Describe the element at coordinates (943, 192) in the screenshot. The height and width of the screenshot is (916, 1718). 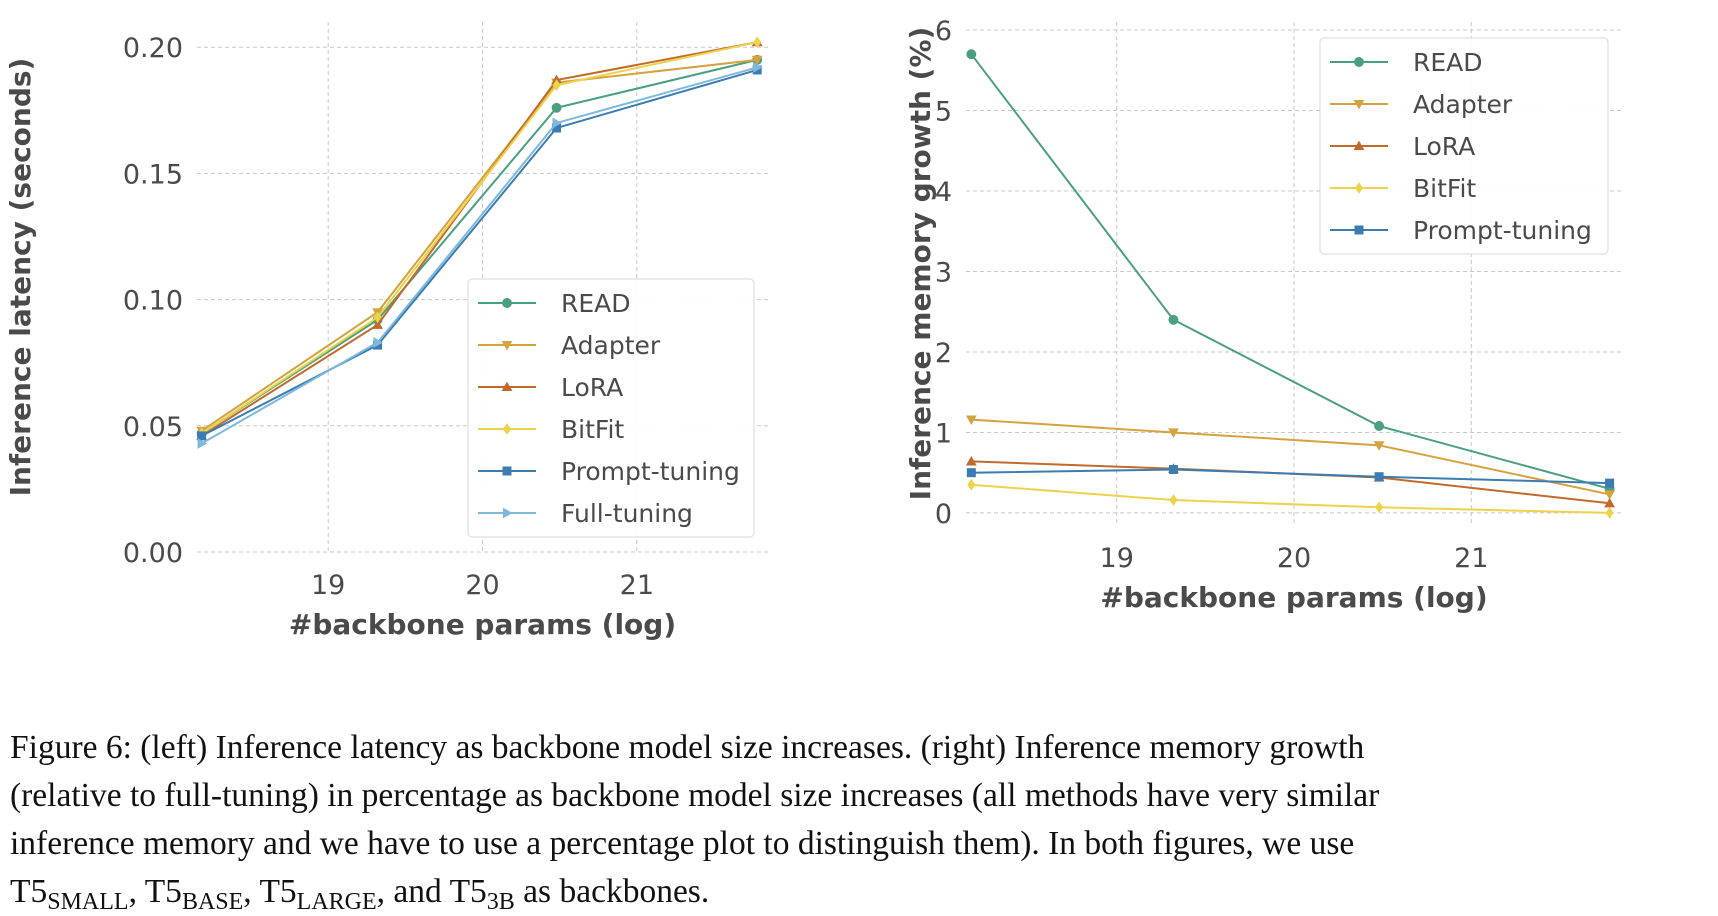
I see `right-y-tick-label: 4` at that location.